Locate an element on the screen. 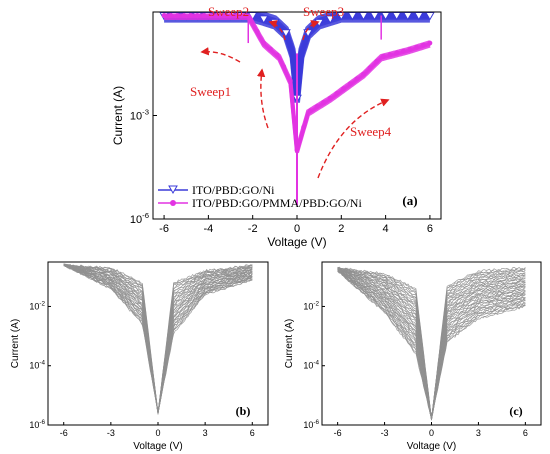 This screenshot has width=550, height=454. annotation-sweep3: Sweep3 is located at coordinates (323, 11).